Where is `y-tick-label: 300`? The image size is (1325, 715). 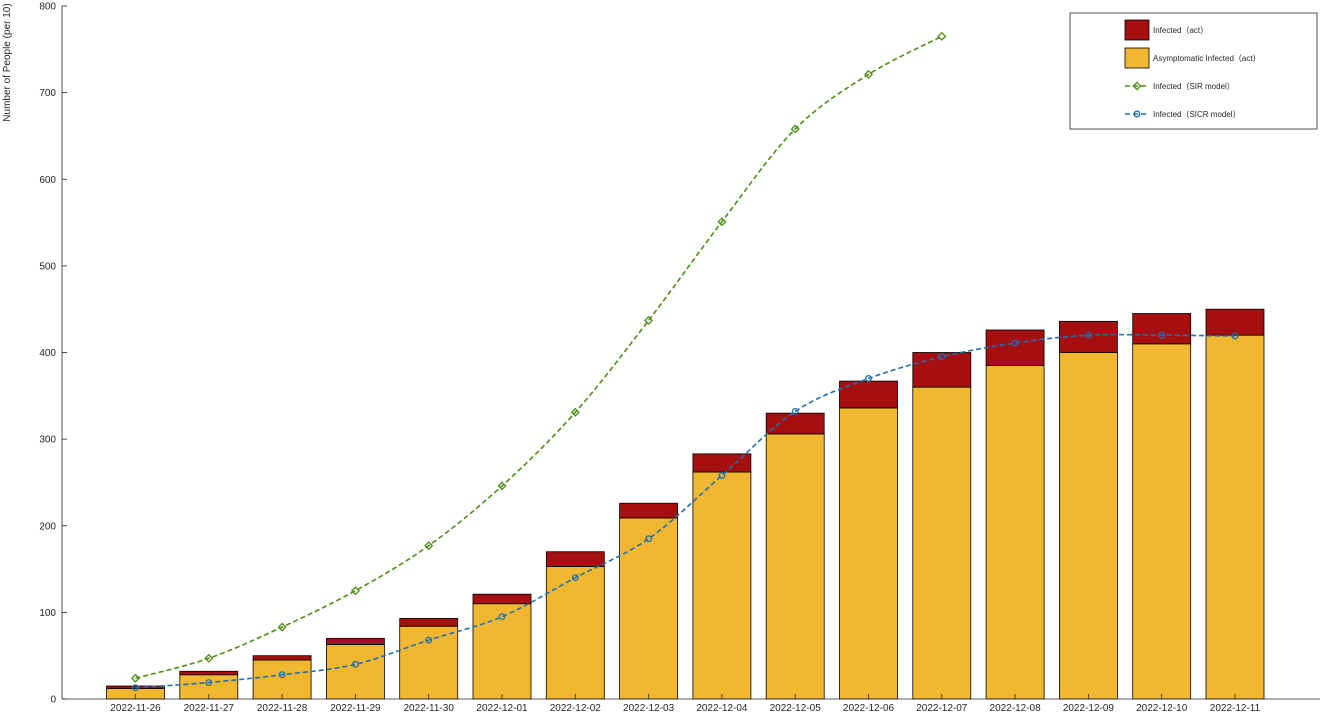 y-tick-label: 300 is located at coordinates (47, 440).